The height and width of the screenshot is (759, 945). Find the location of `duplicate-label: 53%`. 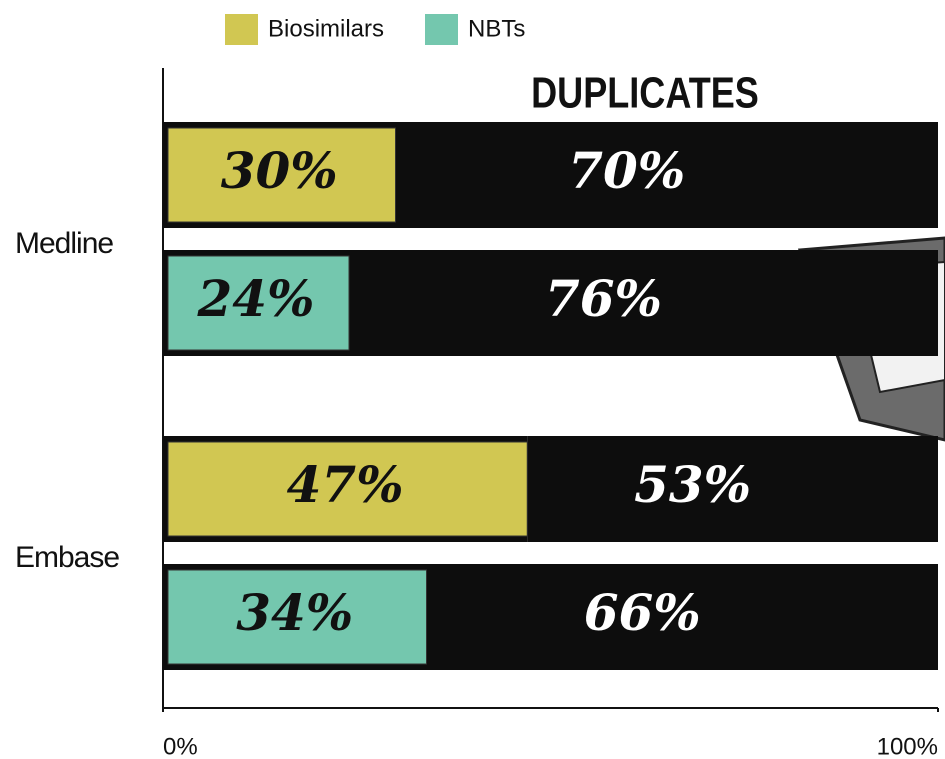

duplicate-label: 53% is located at coordinates (692, 484).